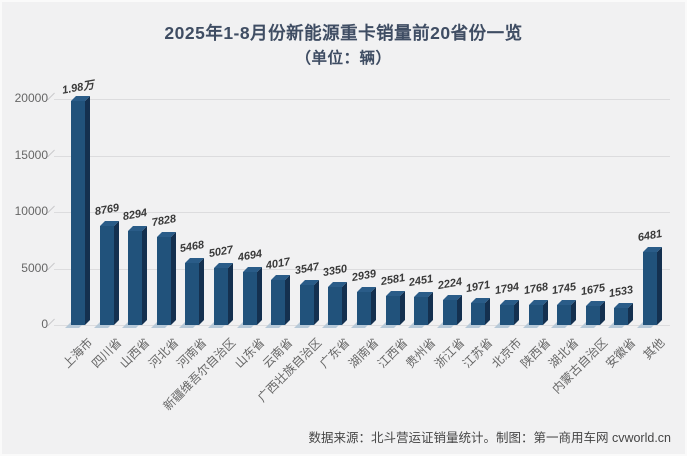  I want to click on x-axis-label: 其他, so click(654, 349).